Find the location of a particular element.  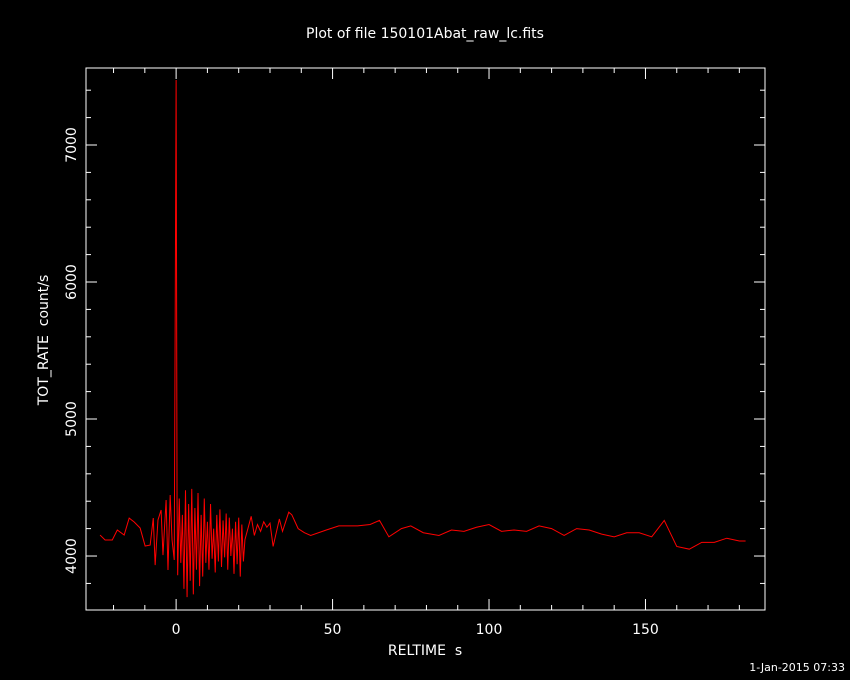

y-tick-label: 4000 is located at coordinates (72, 556).